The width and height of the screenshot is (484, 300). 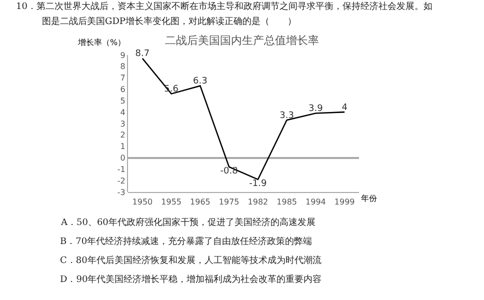 I want to click on y-tick-label: -2, so click(x=121, y=181).